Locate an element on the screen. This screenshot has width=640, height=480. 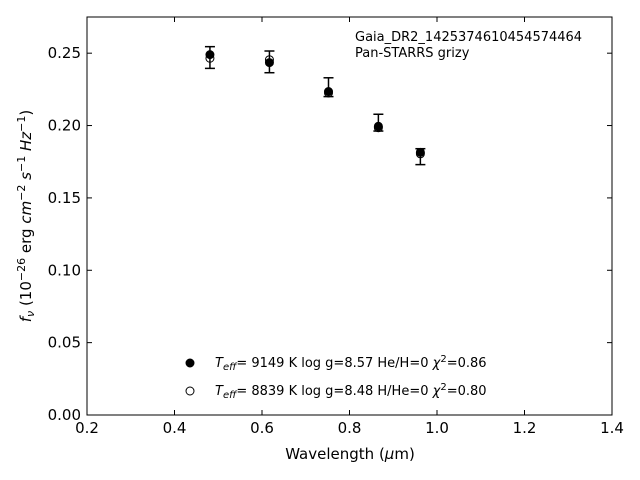
annotation-survey-name: Pan-STARRS grizy is located at coordinates (412, 53).